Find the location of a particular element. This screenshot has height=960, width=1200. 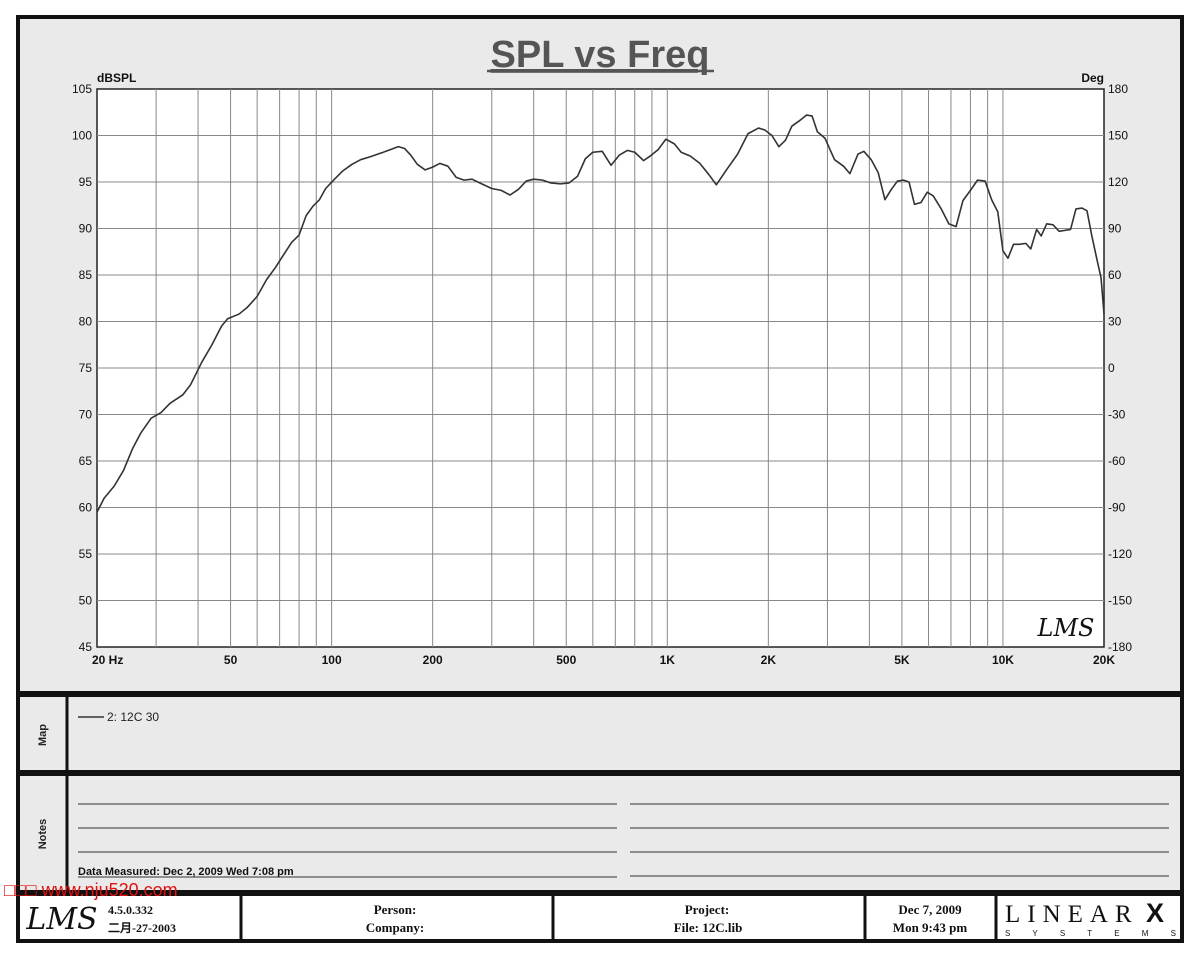

y2-tick-label: -150 is located at coordinates (1120, 601).